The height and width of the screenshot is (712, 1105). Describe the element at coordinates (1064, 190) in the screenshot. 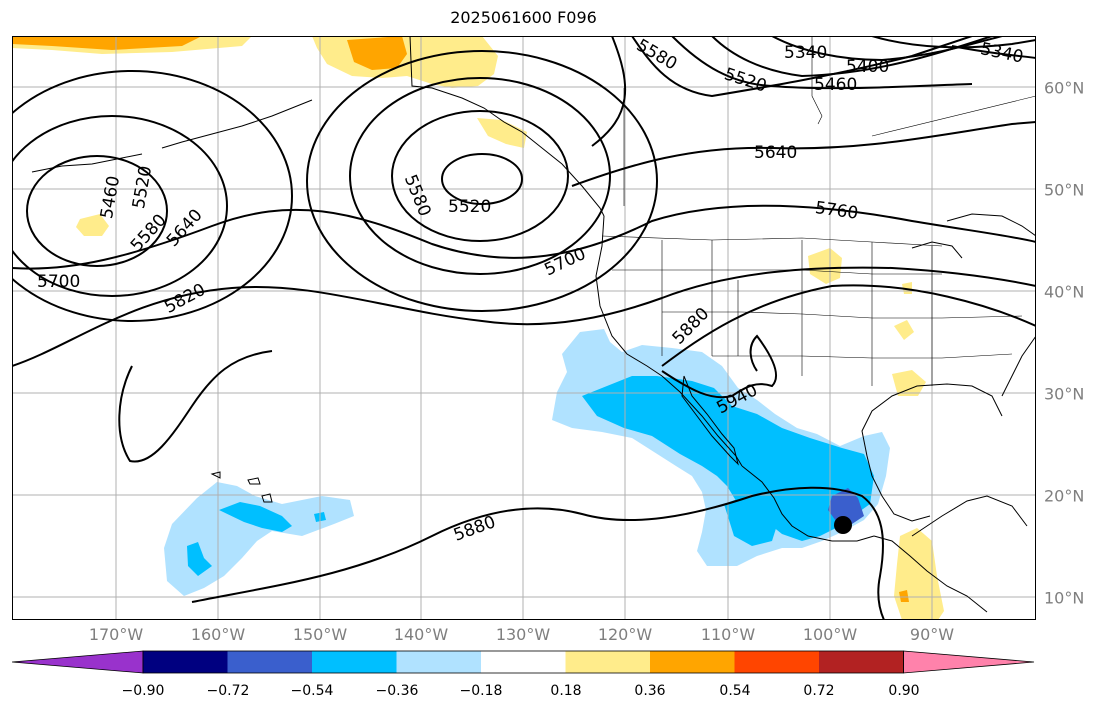

I see `lat-label: 50°N` at that location.